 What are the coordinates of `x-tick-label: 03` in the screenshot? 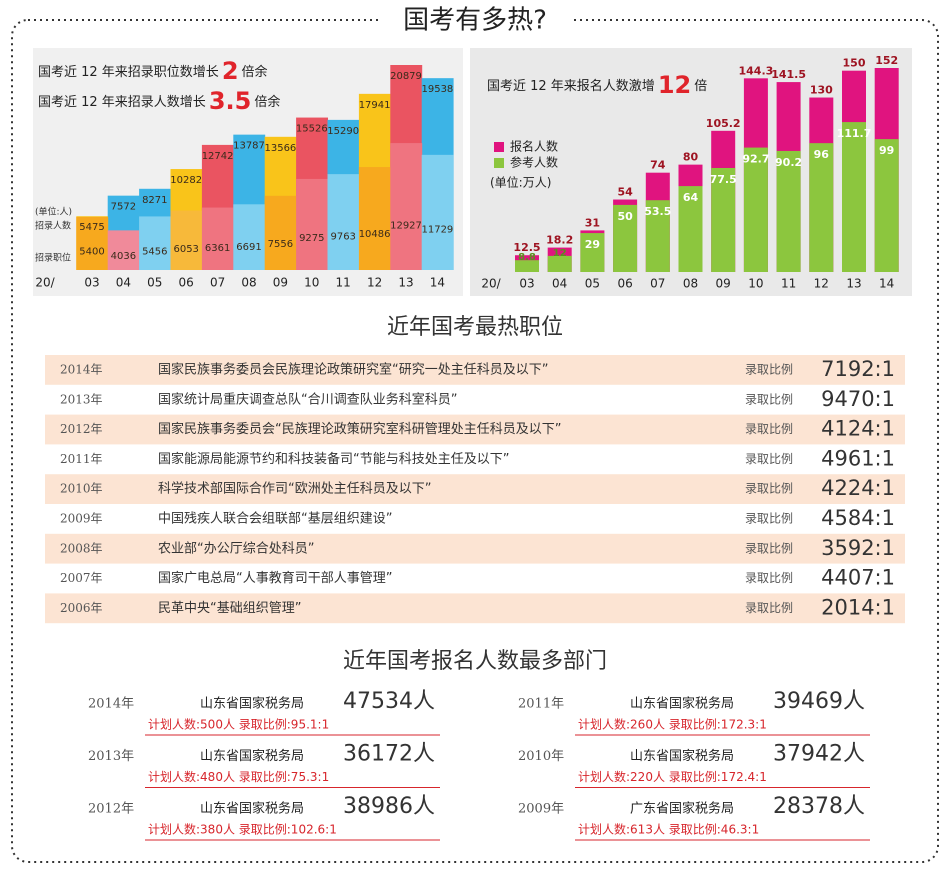 It's located at (91, 283).